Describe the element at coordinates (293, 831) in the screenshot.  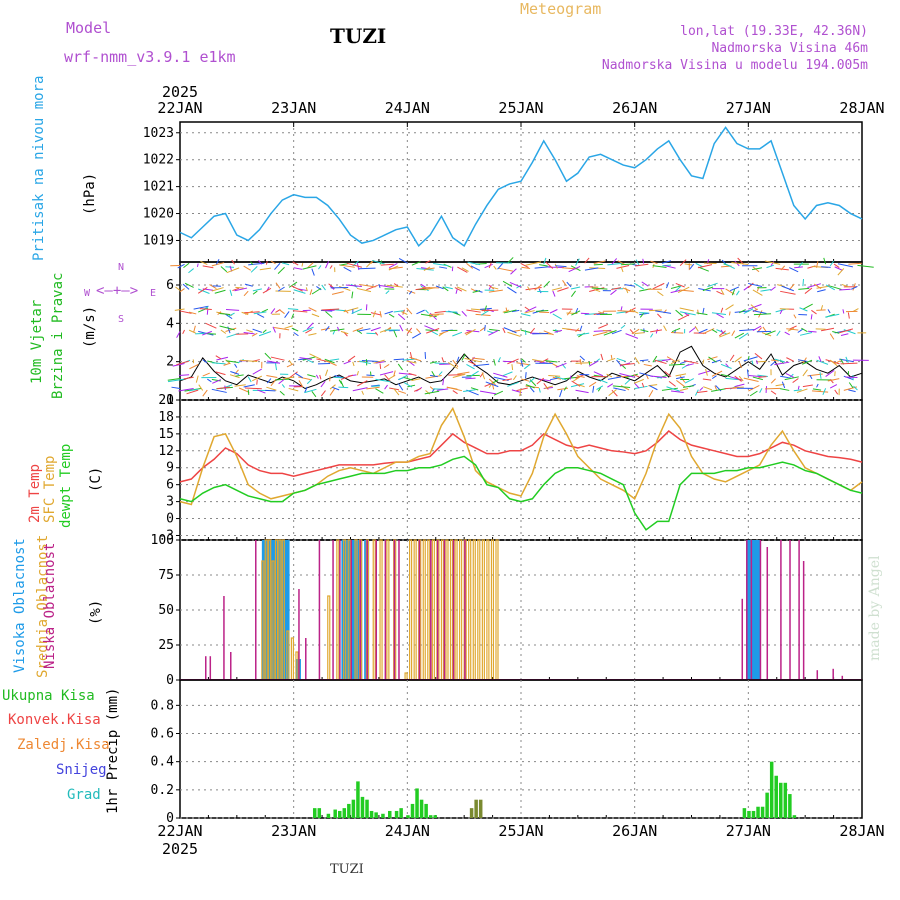
I see `x-bottom-label: 23JAN` at that location.